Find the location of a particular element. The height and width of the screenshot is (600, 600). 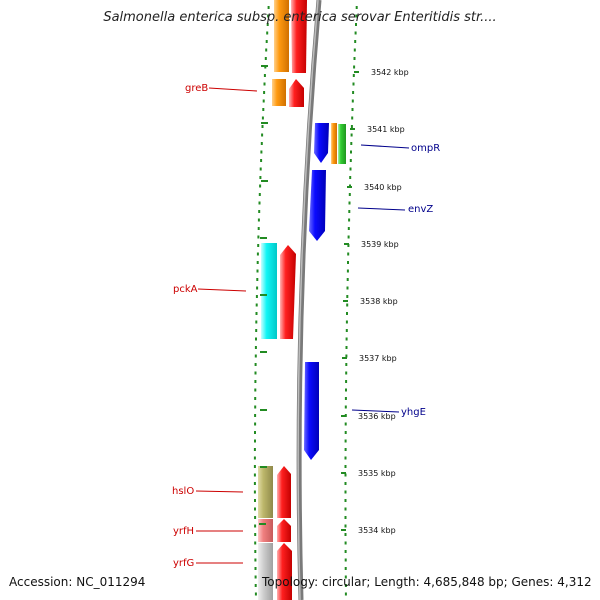

gene-label-ompr: ompR is located at coordinates (425, 148).